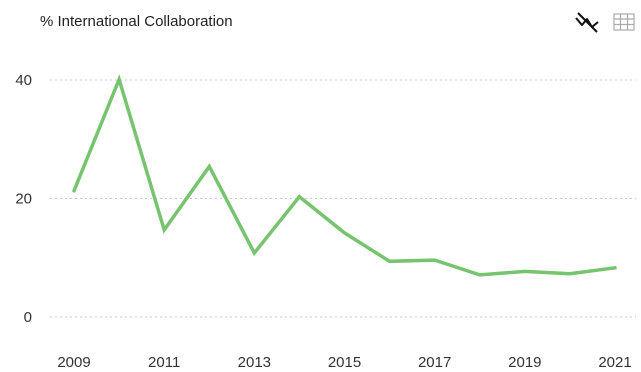  I want to click on x-tick-label: 2013, so click(254, 362).